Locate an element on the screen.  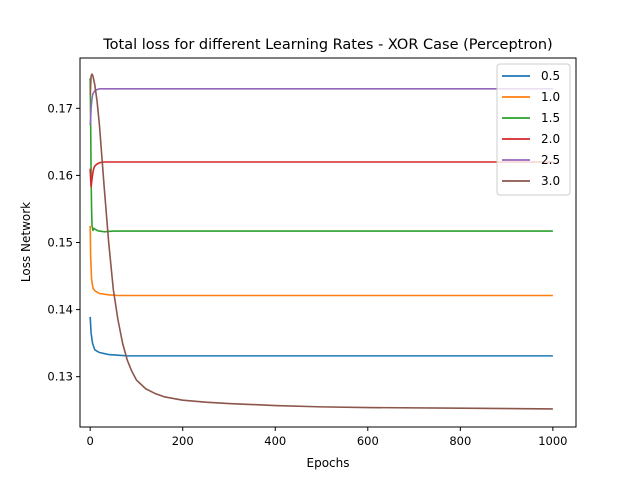
x-tick-label: 600 is located at coordinates (368, 441).